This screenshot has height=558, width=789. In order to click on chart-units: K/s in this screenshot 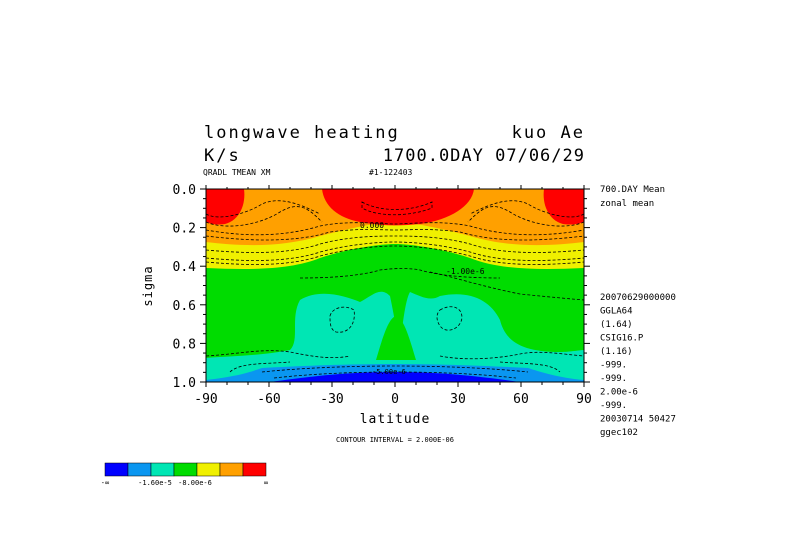, I will do `click(222, 156)`.